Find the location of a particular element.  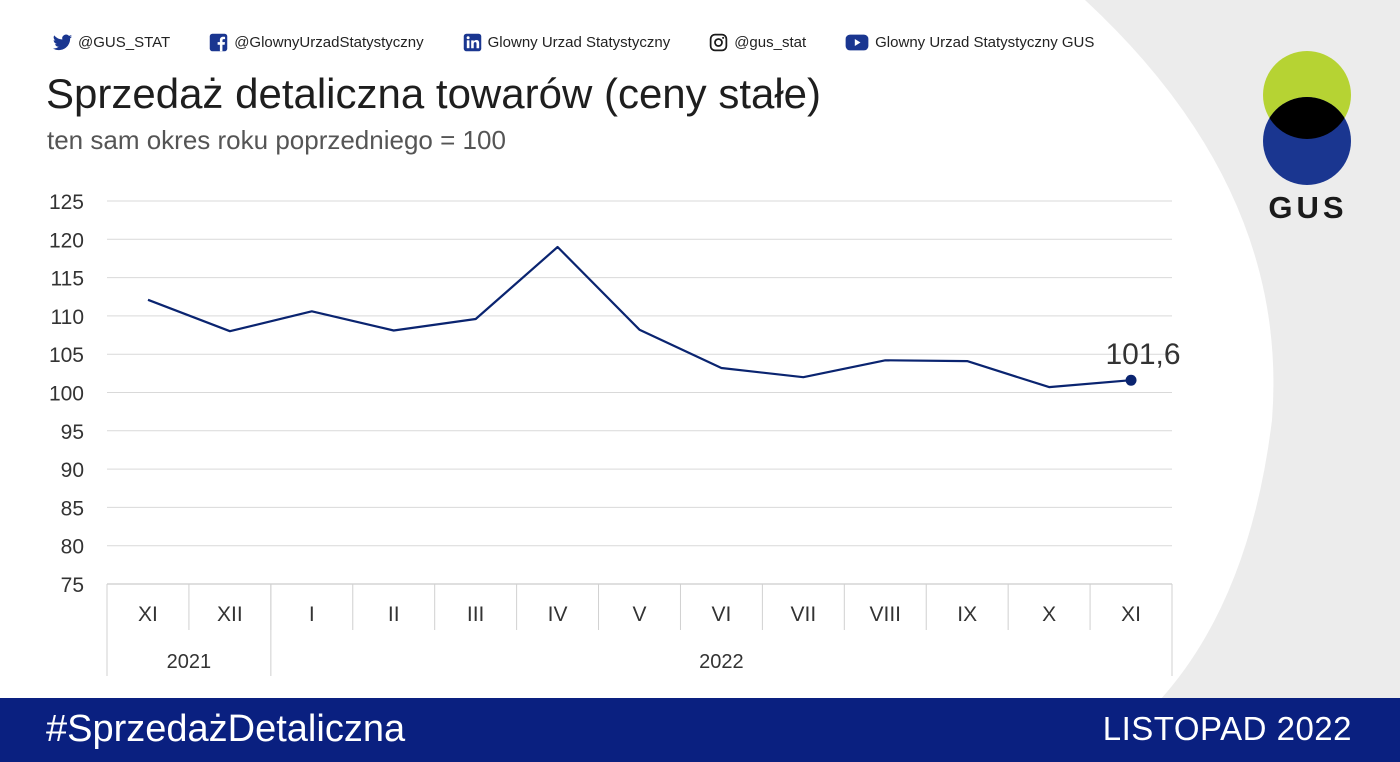

gus-logo-icon is located at coordinates (1307, 118).